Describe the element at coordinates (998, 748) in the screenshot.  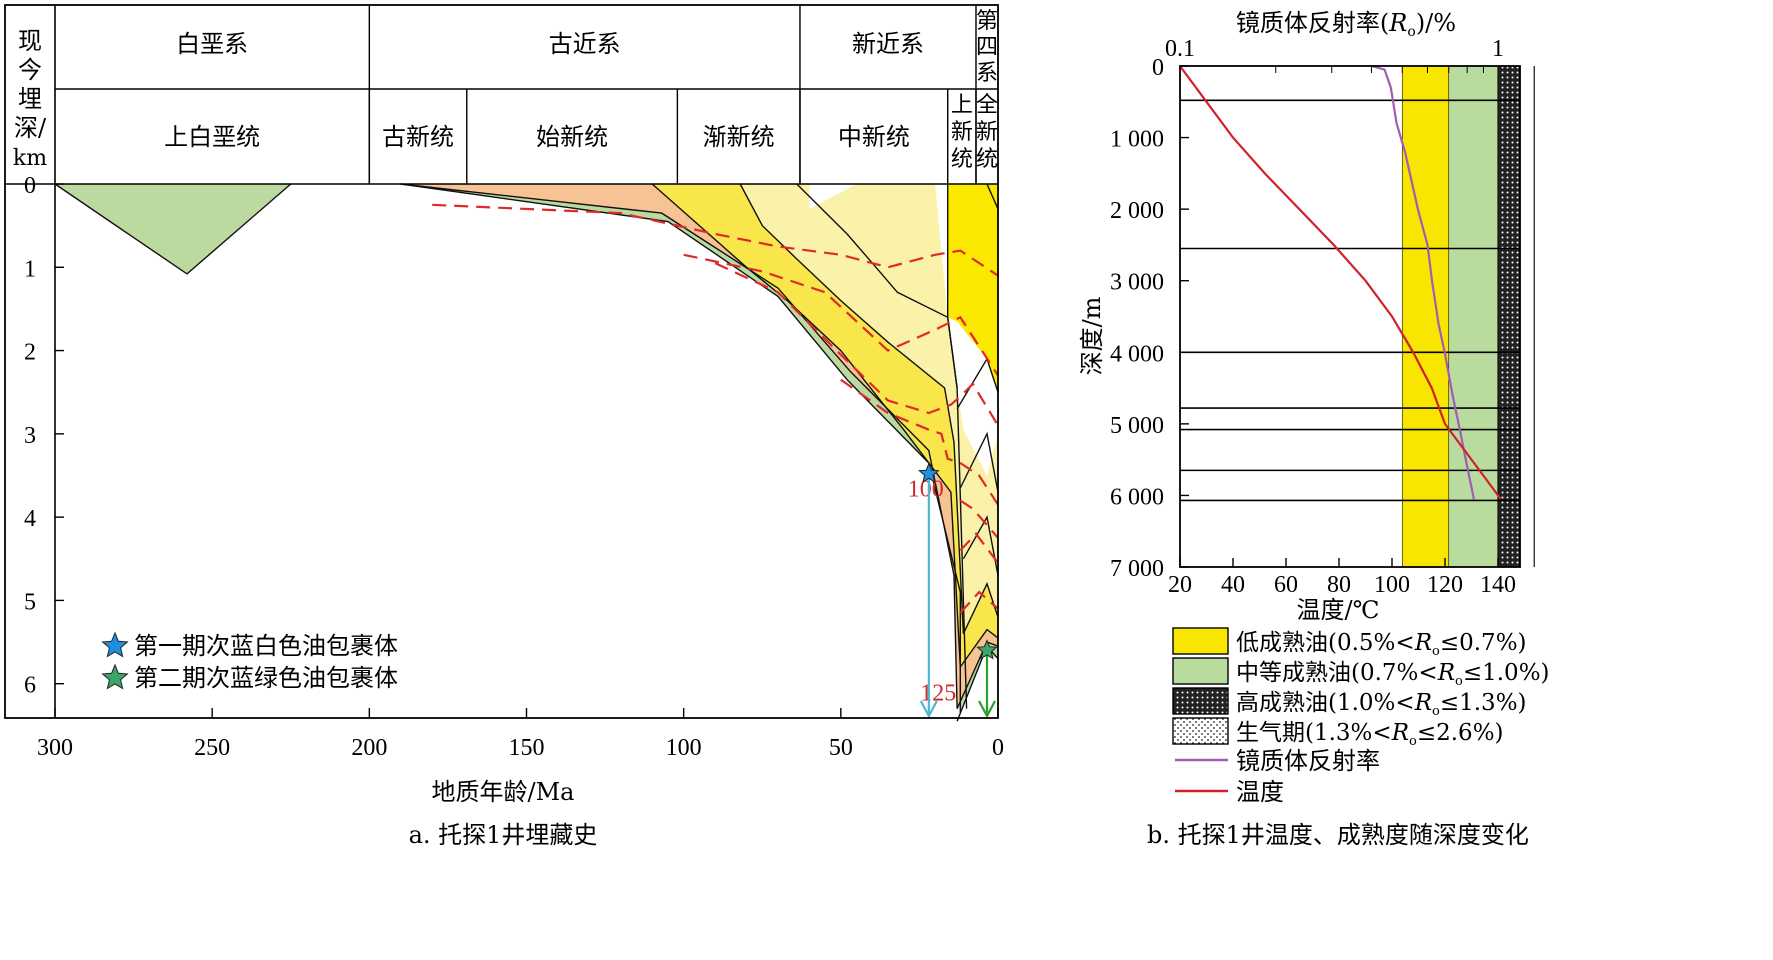
I see `x-tick-label: 0` at that location.